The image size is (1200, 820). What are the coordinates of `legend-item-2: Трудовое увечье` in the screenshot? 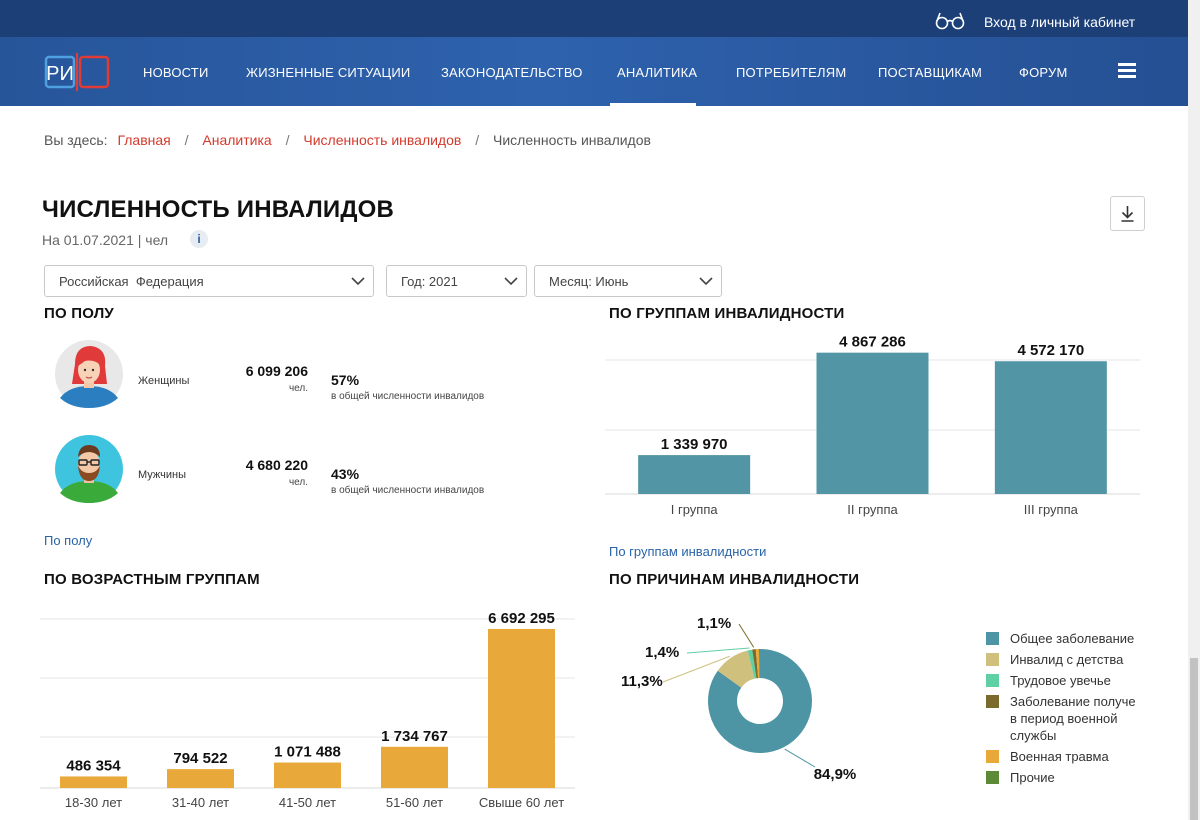 It's located at (1064, 680).